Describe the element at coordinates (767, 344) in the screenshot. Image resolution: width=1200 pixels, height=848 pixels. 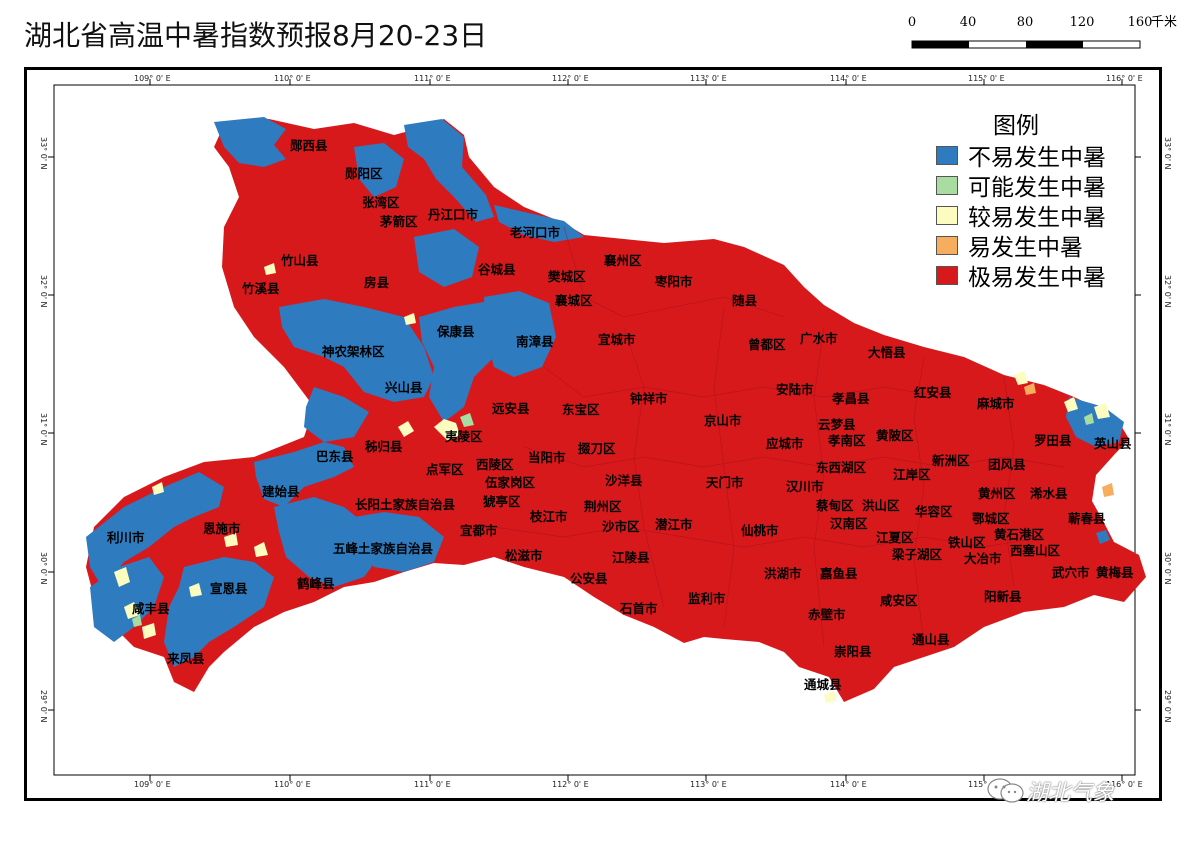
I see `county-label: 曾都区` at that location.